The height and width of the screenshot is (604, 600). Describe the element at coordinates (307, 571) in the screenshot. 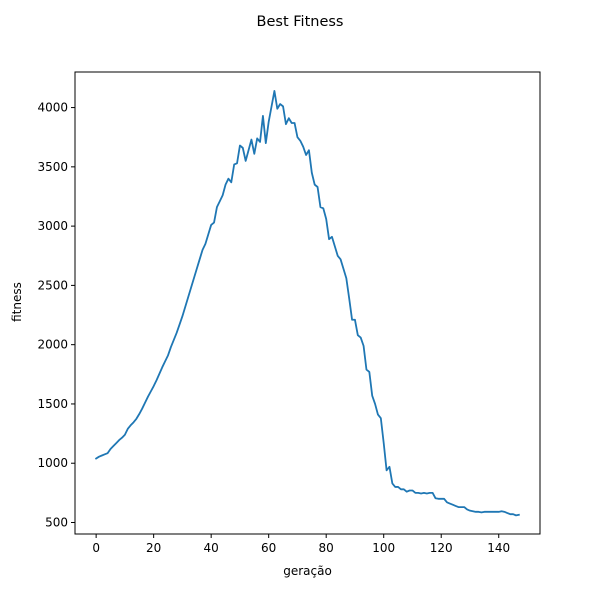

I see `x-axis-label: geração` at that location.